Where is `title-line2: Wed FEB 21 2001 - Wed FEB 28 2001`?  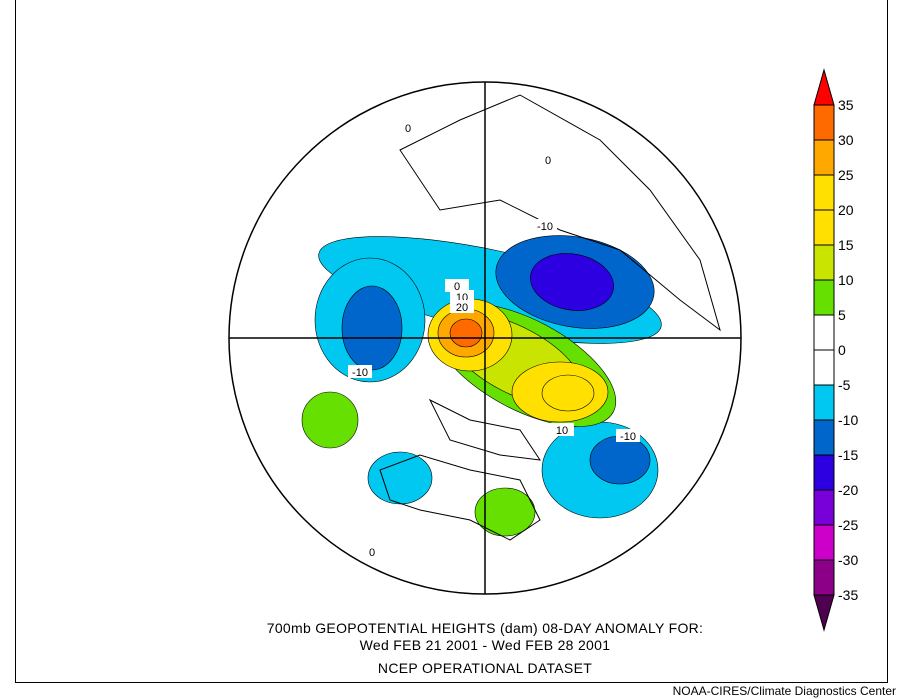 title-line2: Wed FEB 21 2001 - Wed FEB 28 2001 is located at coordinates (485, 645).